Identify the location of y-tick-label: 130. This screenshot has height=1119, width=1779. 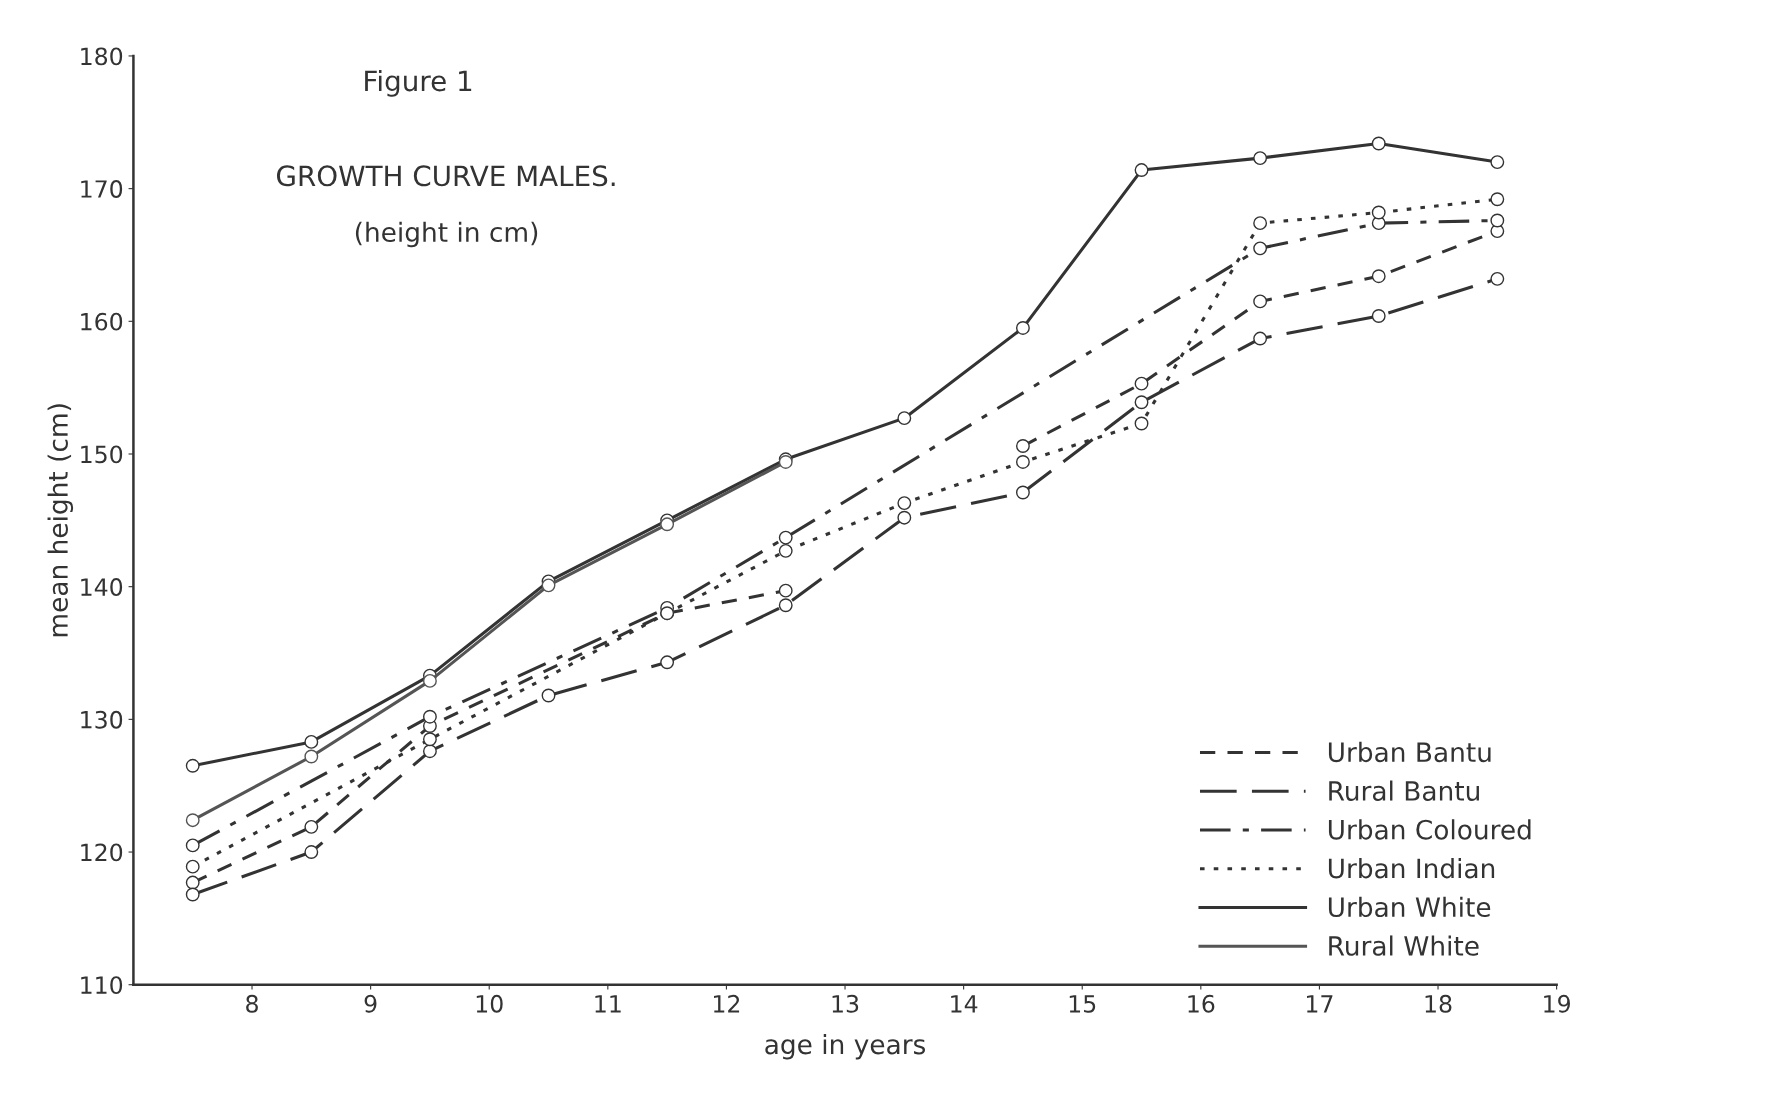
(102, 719).